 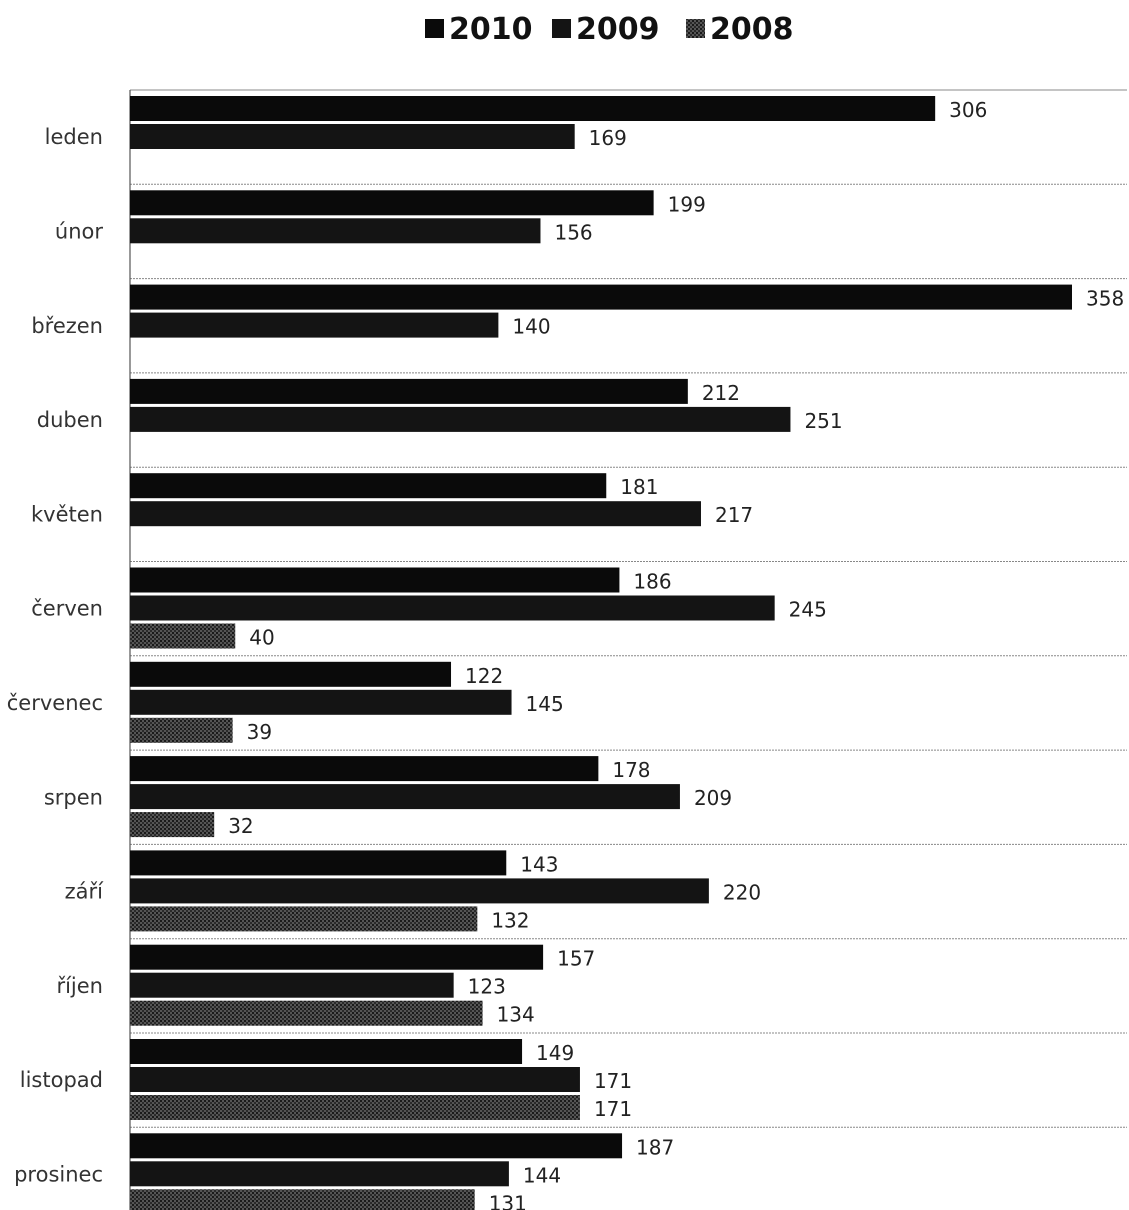 I want to click on data-label-2010: 181, so click(x=639, y=487).